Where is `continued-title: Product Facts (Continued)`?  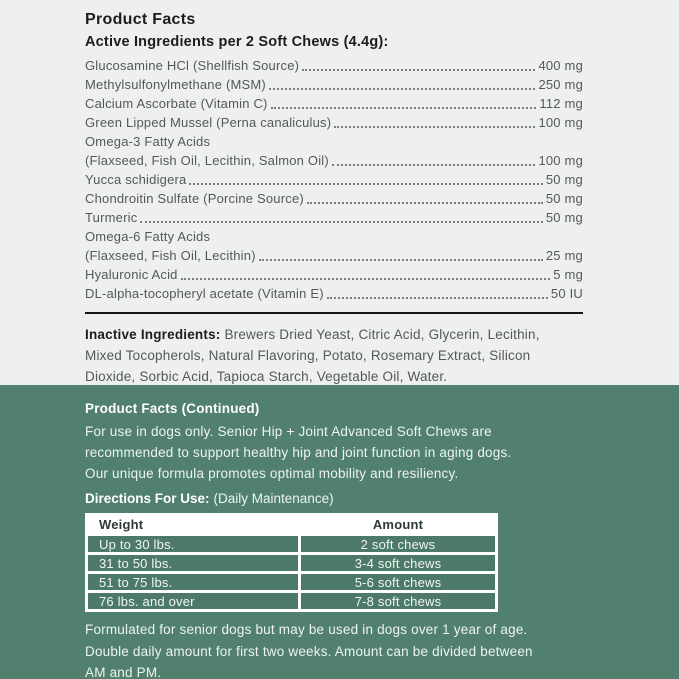
continued-title: Product Facts (Continued) is located at coordinates (172, 408).